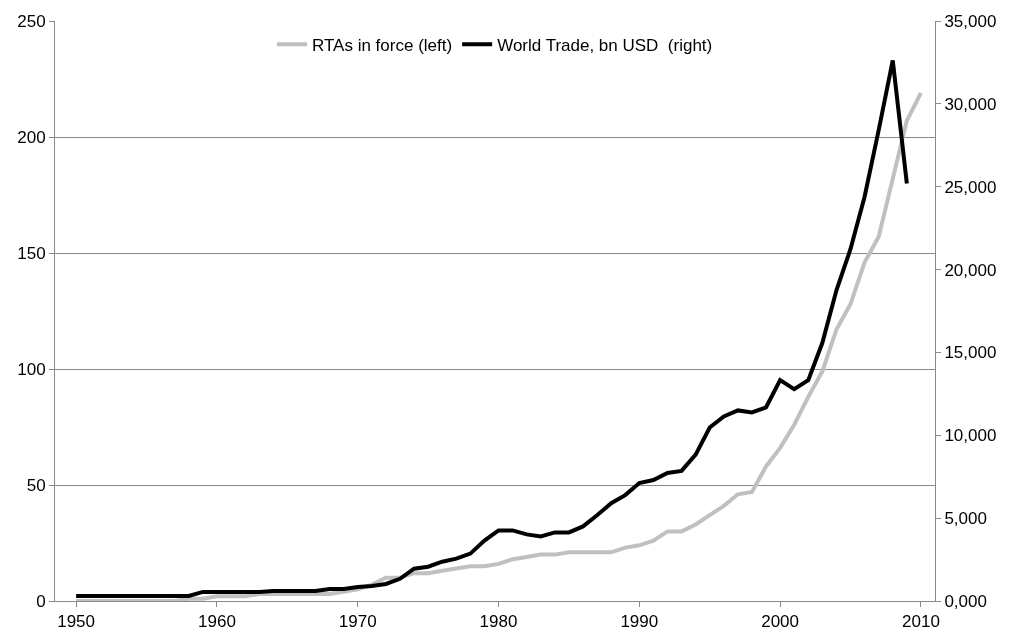 The image size is (1030, 643). Describe the element at coordinates (31, 137) in the screenshot. I see `y-tick-label: 200` at that location.